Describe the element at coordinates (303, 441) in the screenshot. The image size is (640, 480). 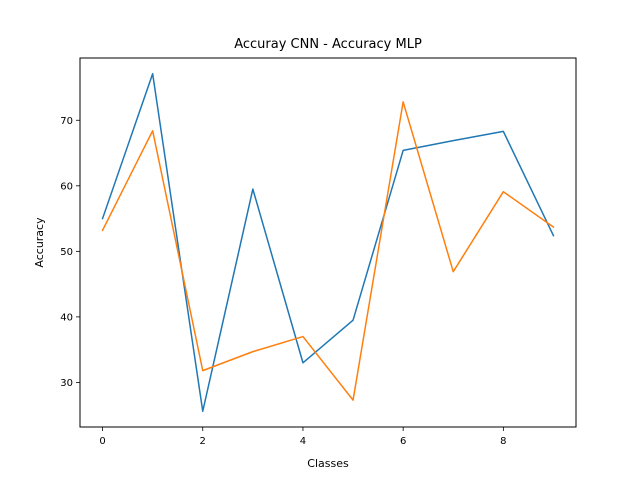
I see `x-tick-label: 4` at that location.